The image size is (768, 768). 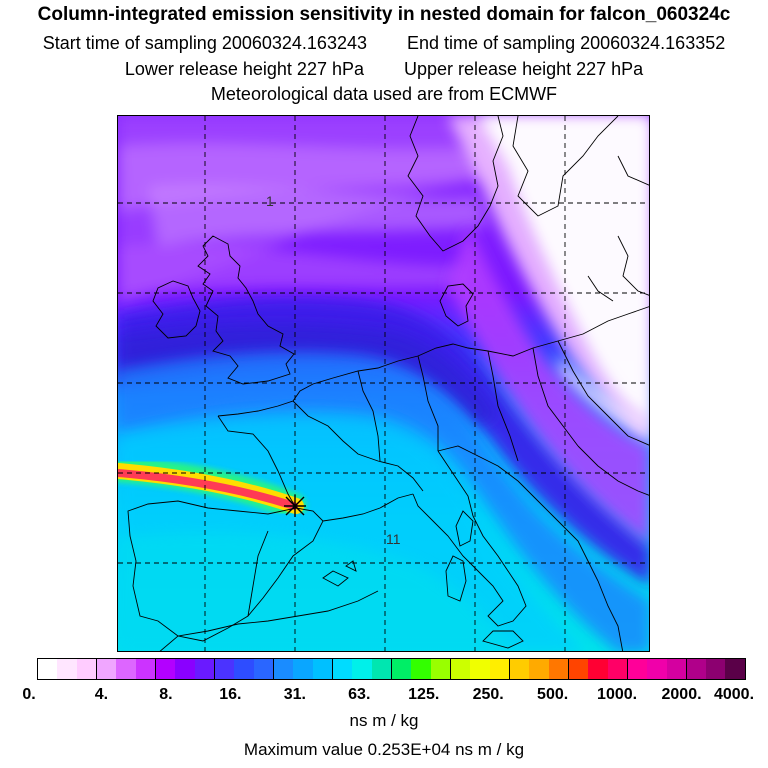 I want to click on legend-tick-label: 16., so click(x=230, y=694).